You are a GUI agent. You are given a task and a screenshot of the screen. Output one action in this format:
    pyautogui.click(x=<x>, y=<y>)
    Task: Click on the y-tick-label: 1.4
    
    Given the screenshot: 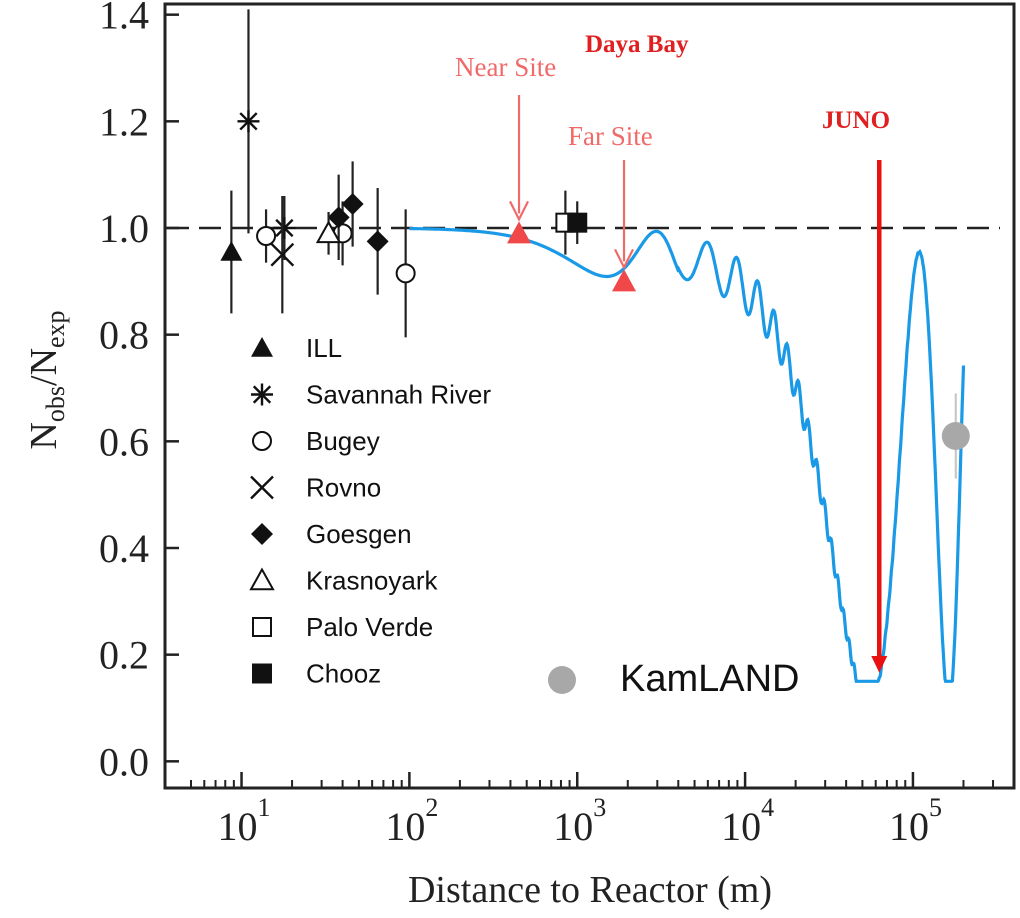 What is the action you would take?
    pyautogui.click(x=124, y=19)
    